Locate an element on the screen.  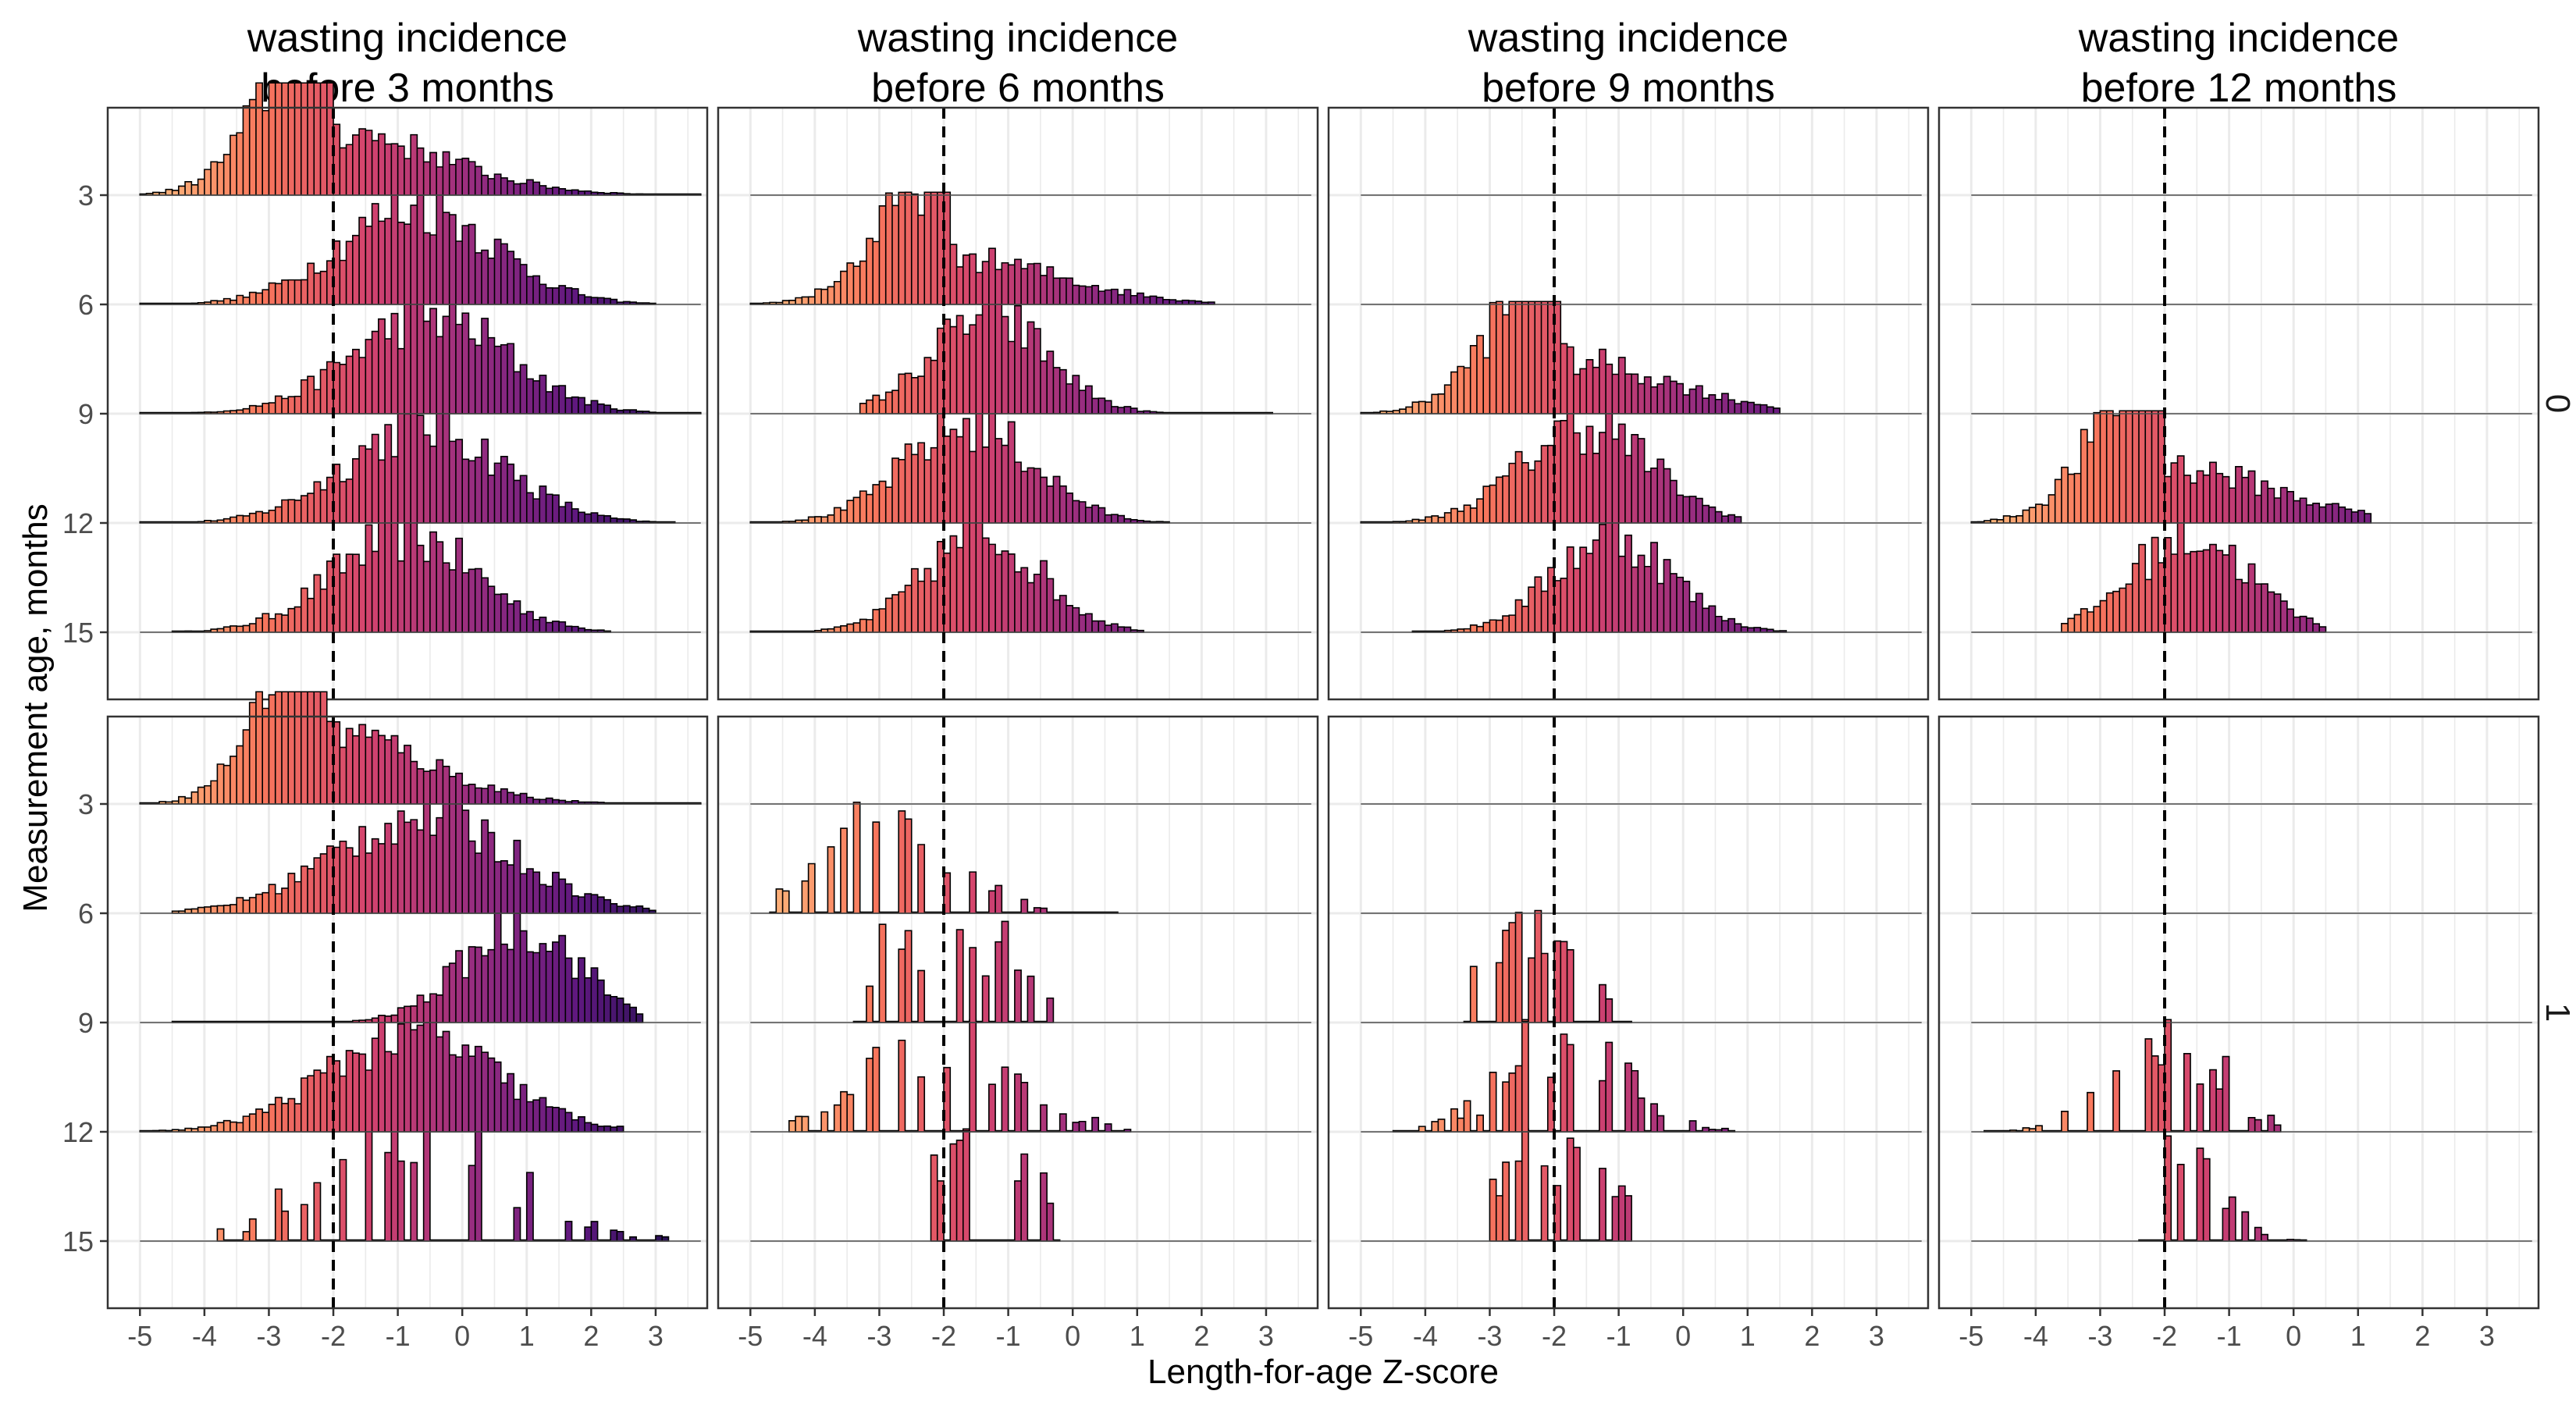
column-title-3-line1: wasting incidence is located at coordinates (1628, 38).